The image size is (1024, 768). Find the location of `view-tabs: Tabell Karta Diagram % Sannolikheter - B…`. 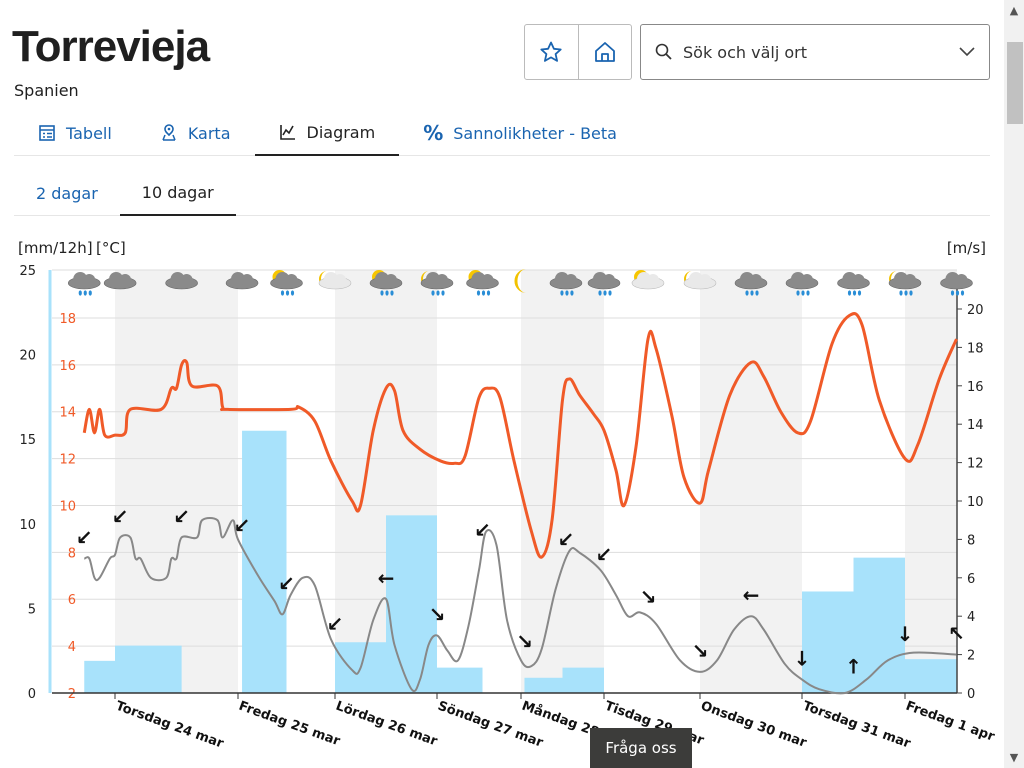

view-tabs: Tabell Karta Diagram % Sannolikheter - B… is located at coordinates (502, 133).